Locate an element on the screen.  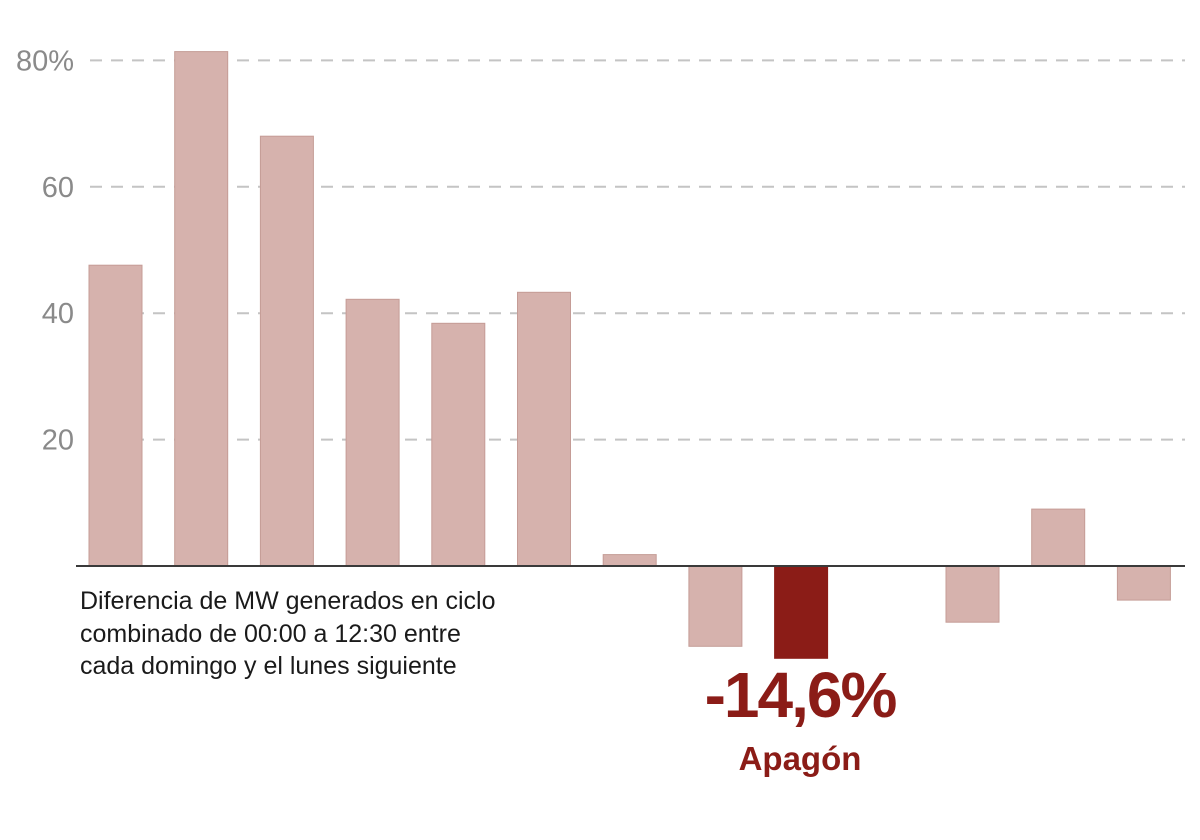
highlight-bar is located at coordinates (801, 612).